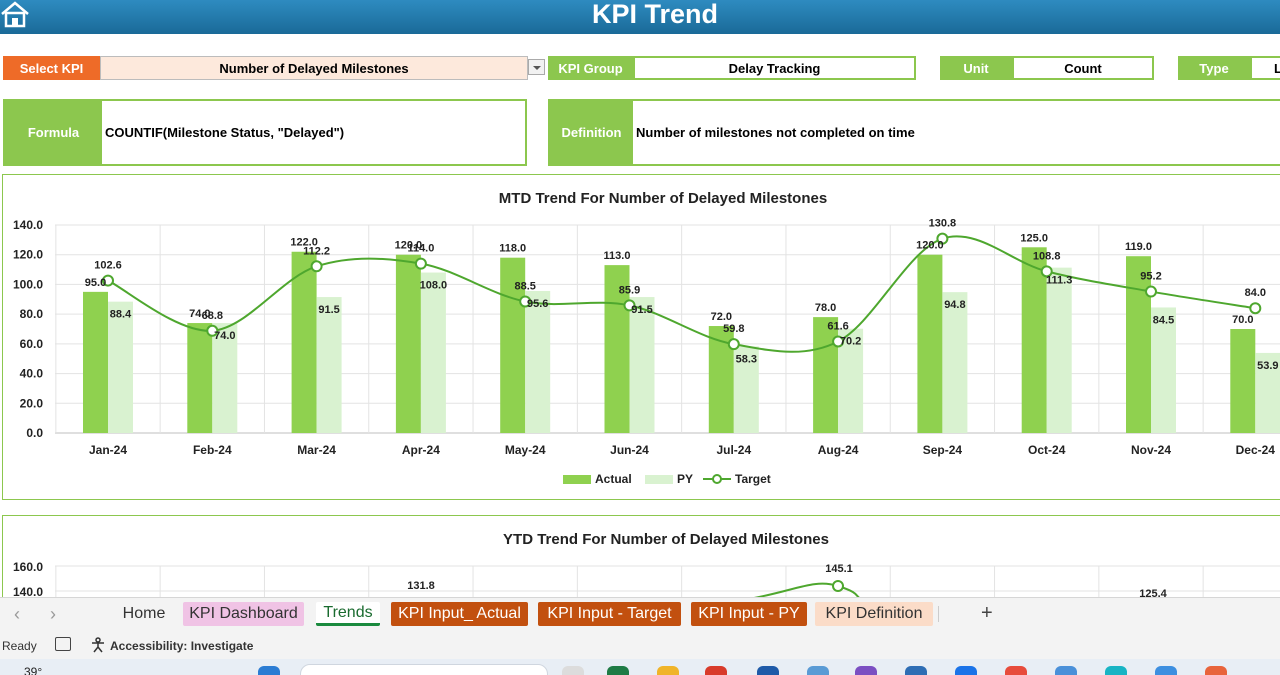 Image resolution: width=1280 pixels, height=675 pixels. Describe the element at coordinates (17, 614) in the screenshot. I see `scroll-left-icon: ‹` at that location.